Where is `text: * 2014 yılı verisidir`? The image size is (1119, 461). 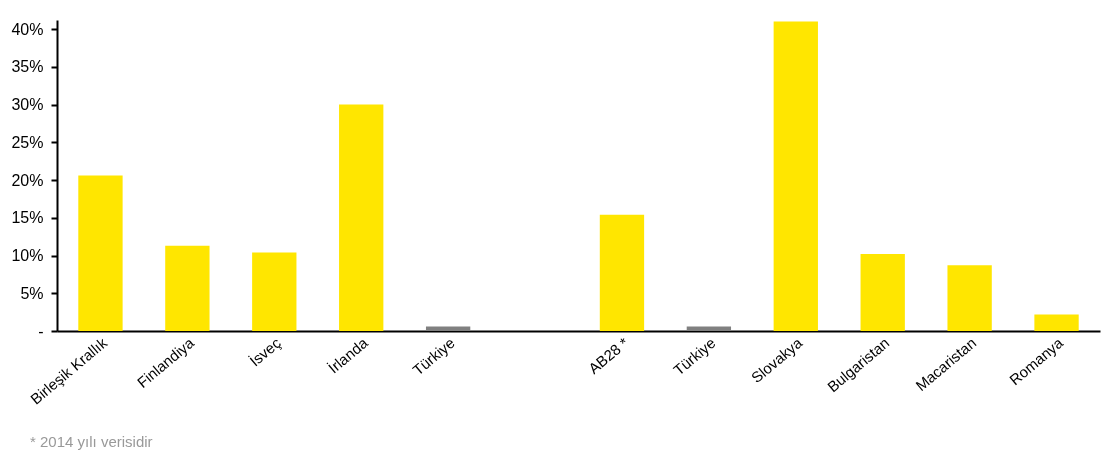 text: * 2014 yılı verisidir is located at coordinates (91, 441).